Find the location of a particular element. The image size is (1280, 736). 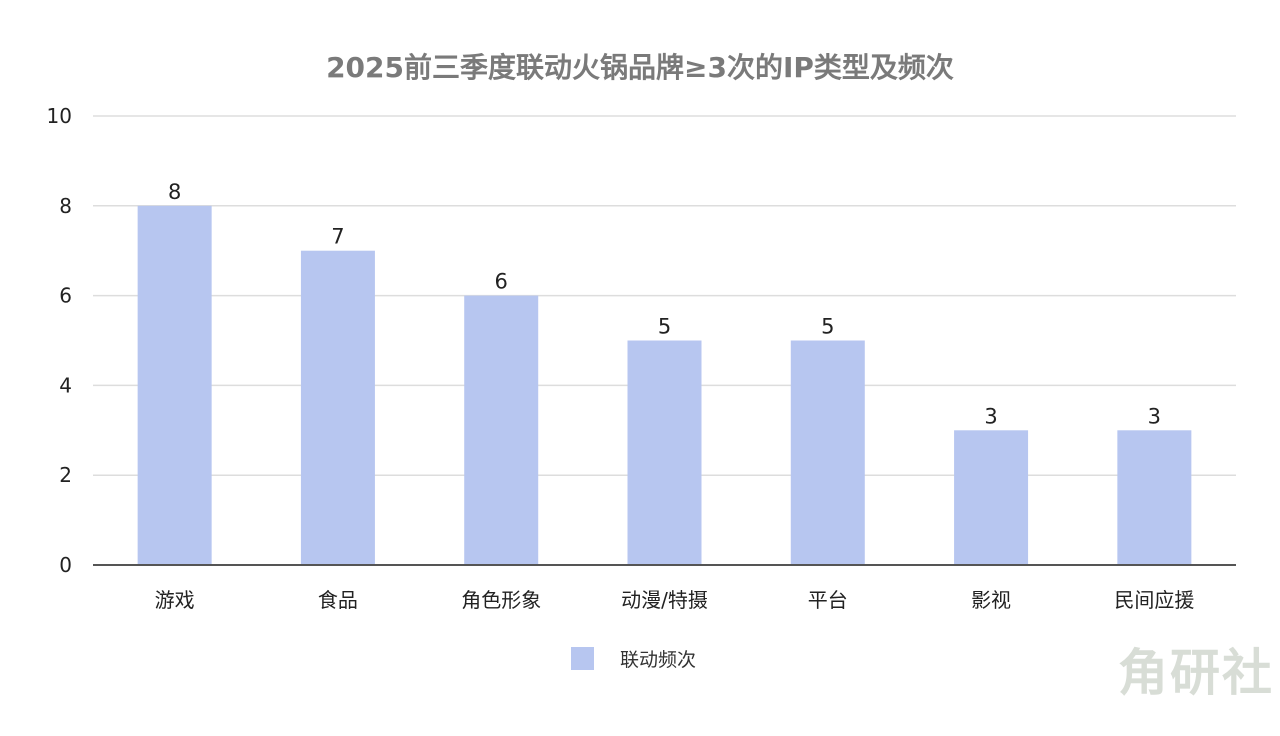

y-tick-label: 0 is located at coordinates (65, 565).